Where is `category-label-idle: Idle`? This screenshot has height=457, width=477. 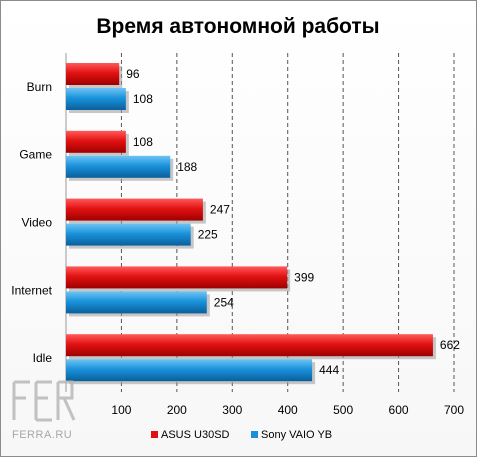
category-label-idle: Idle is located at coordinates (43, 358).